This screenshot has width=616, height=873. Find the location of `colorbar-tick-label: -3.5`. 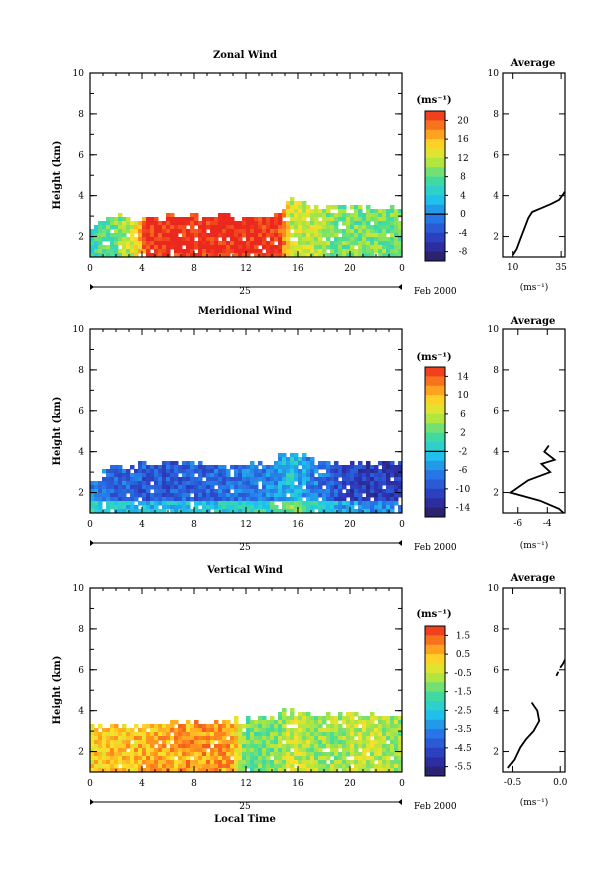

colorbar-tick-label: -3.5 is located at coordinates (463, 730).